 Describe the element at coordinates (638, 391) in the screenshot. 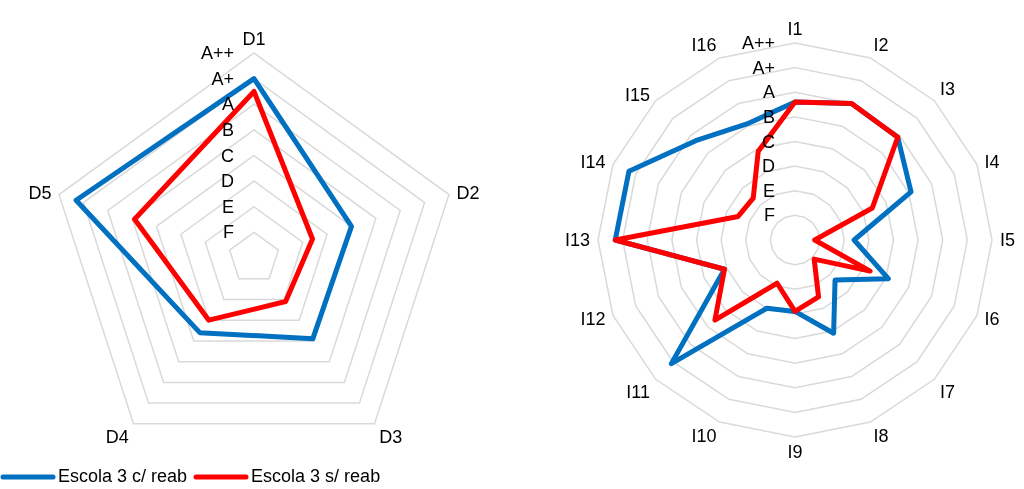

I see `spoke-label: I11` at that location.